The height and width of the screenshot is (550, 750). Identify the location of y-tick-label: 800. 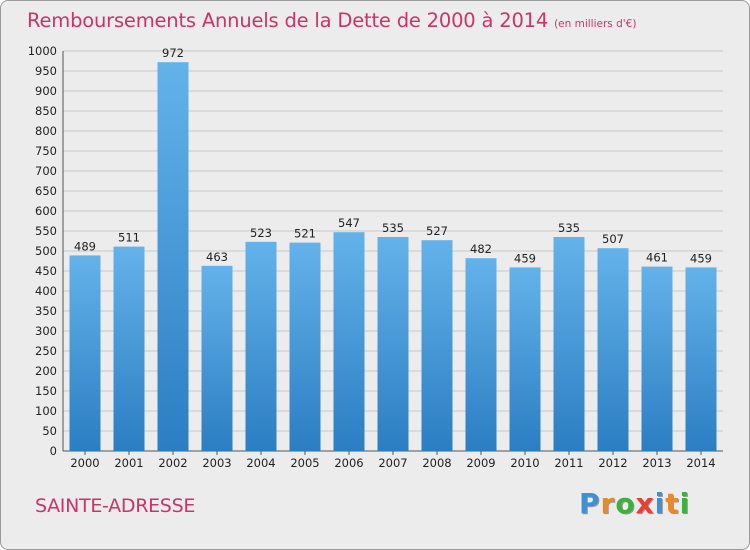
(46, 131).